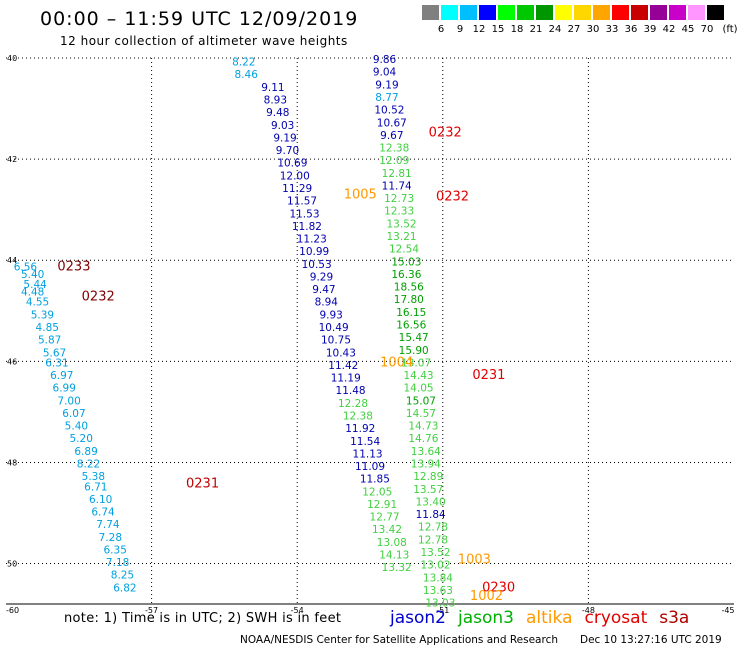  Describe the element at coordinates (64, 389) in the screenshot. I see `wave-height-value: 6.99` at that location.